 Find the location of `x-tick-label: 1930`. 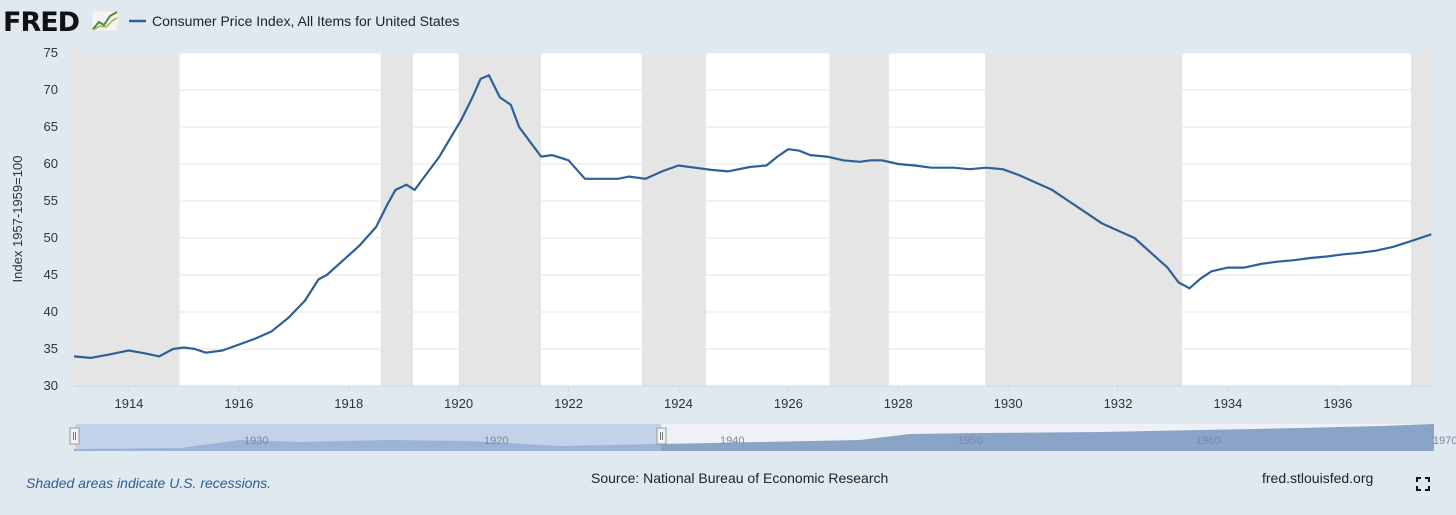

x-tick-label: 1930 is located at coordinates (1008, 403).